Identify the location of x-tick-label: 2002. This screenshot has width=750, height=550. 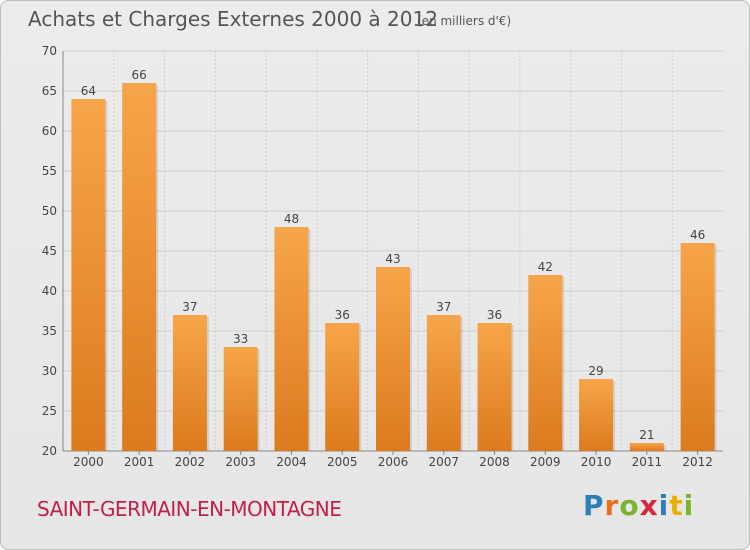
(190, 462).